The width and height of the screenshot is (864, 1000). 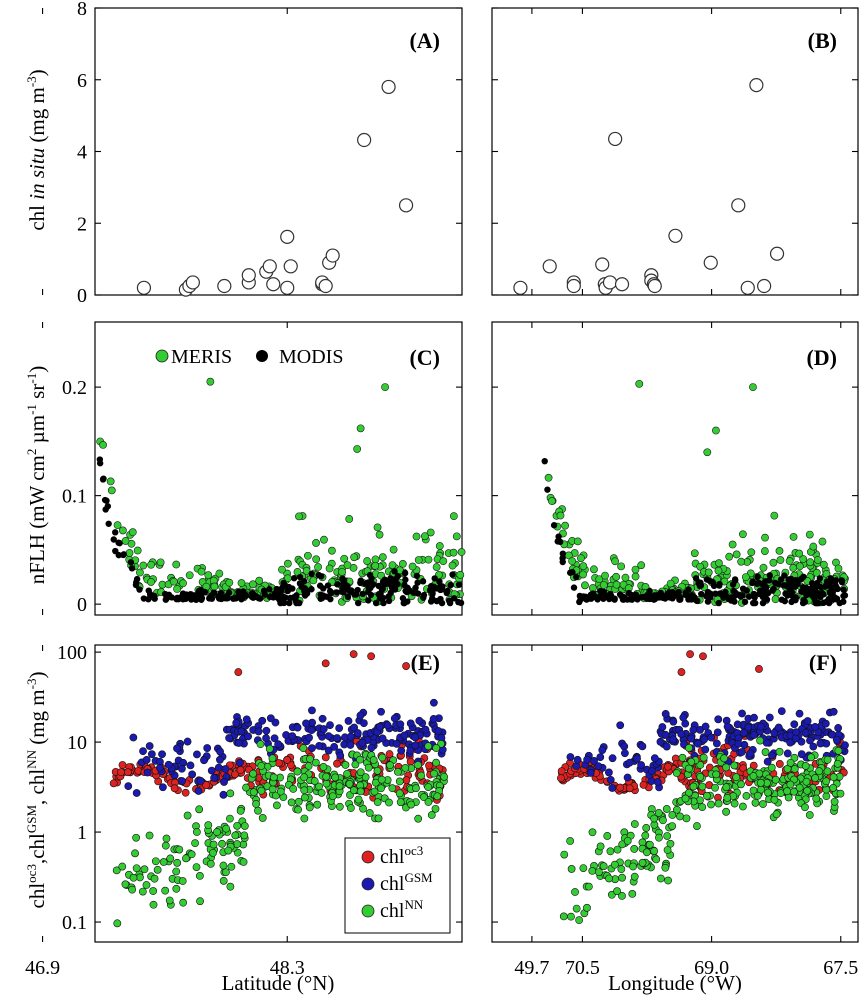 What do you see at coordinates (368, 911) in the screenshot?
I see `legend-nn-marker` at bounding box center [368, 911].